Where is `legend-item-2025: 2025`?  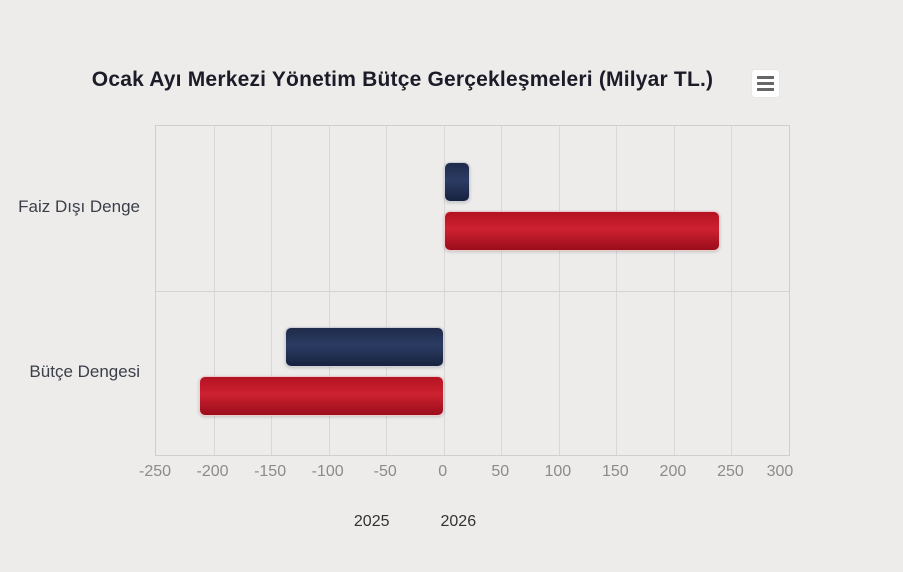 legend-item-2025: 2025 is located at coordinates (359, 522).